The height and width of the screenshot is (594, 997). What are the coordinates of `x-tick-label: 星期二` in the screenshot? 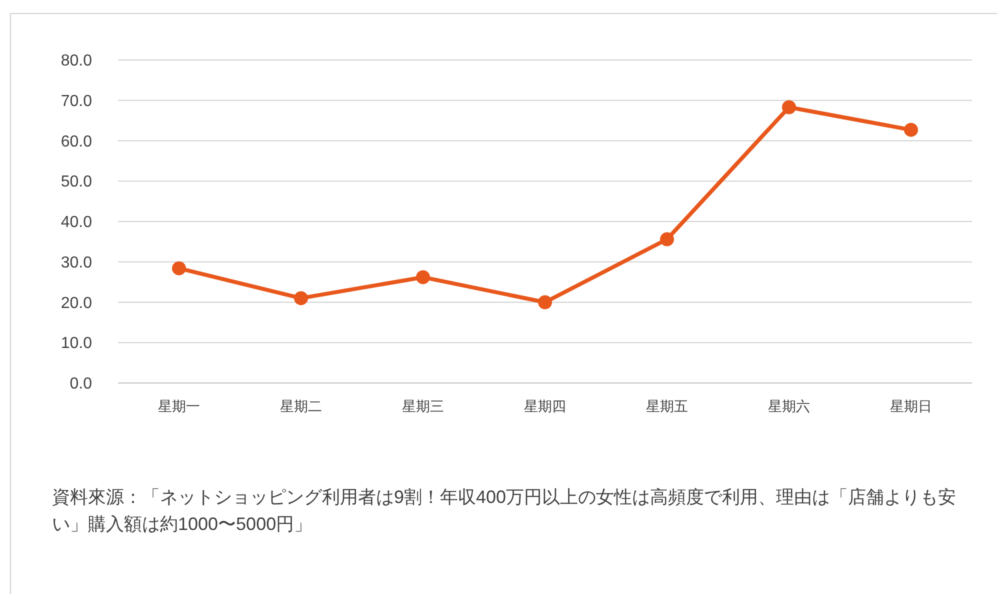 It's located at (301, 406).